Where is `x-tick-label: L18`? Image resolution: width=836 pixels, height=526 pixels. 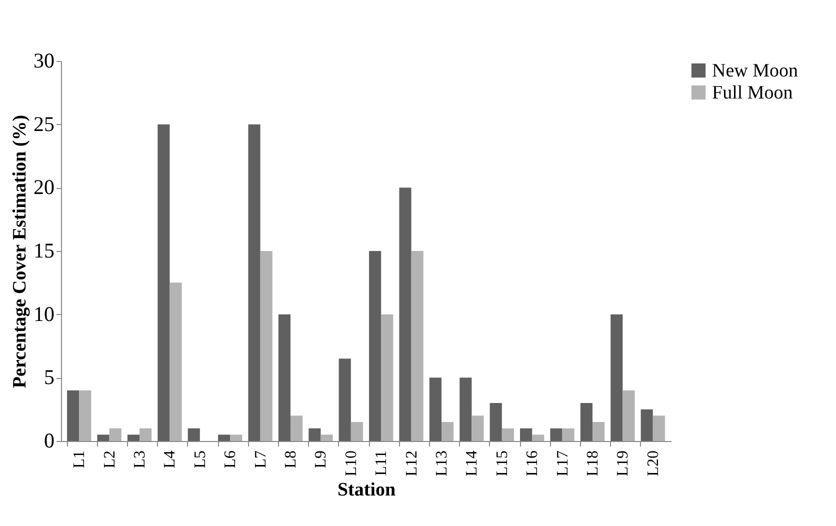 x-tick-label: L18 is located at coordinates (593, 463).